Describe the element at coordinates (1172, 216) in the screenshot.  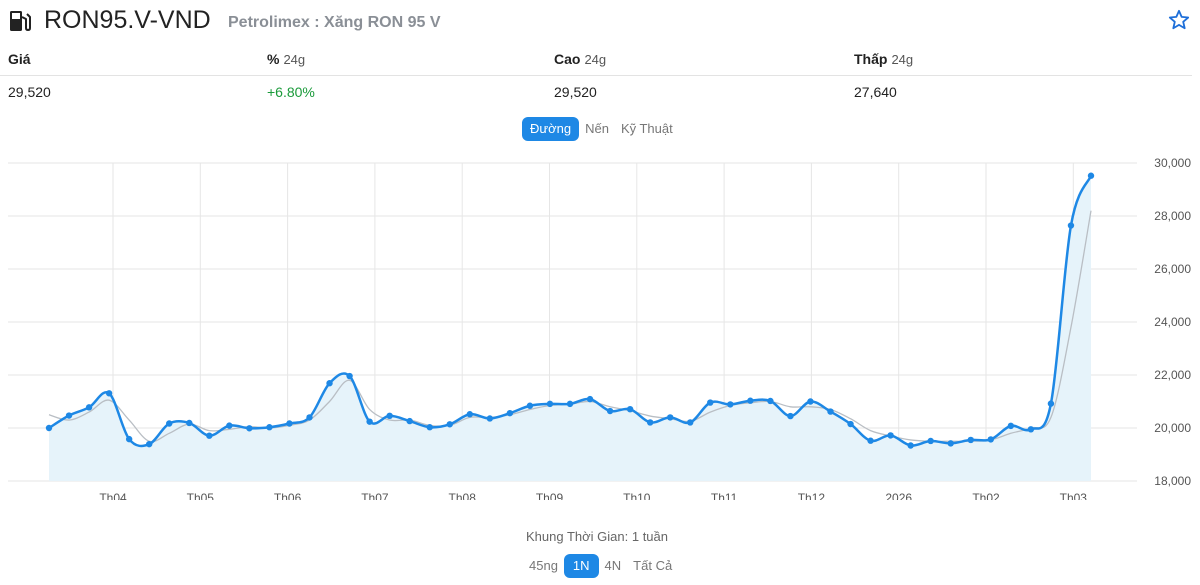
I see `y-tick-label: 28,000` at that location.